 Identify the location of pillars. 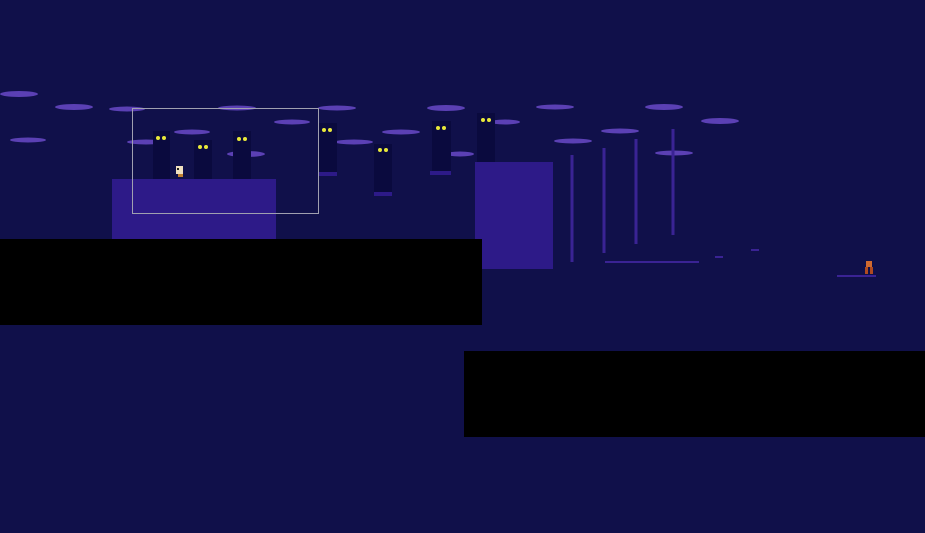
(324, 154).